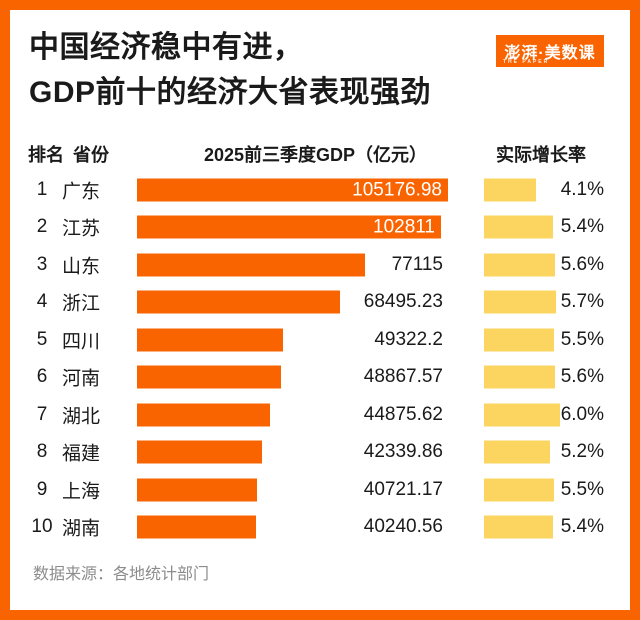 The width and height of the screenshot is (640, 620). I want to click on gdp-value-label: 105176.98, so click(397, 190).